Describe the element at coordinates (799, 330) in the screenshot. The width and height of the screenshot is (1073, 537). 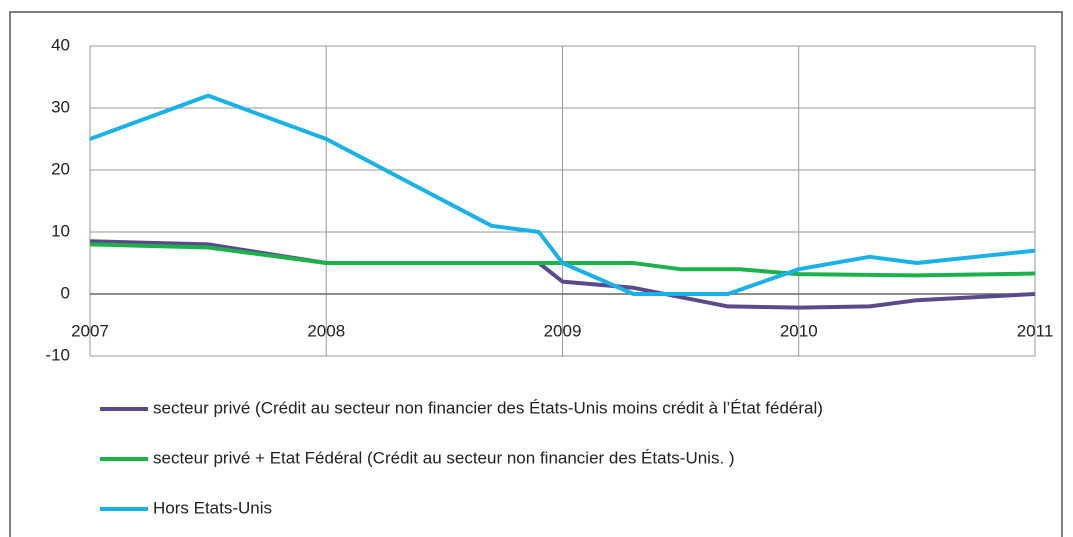
I see `x-tick-label: 2010` at that location.